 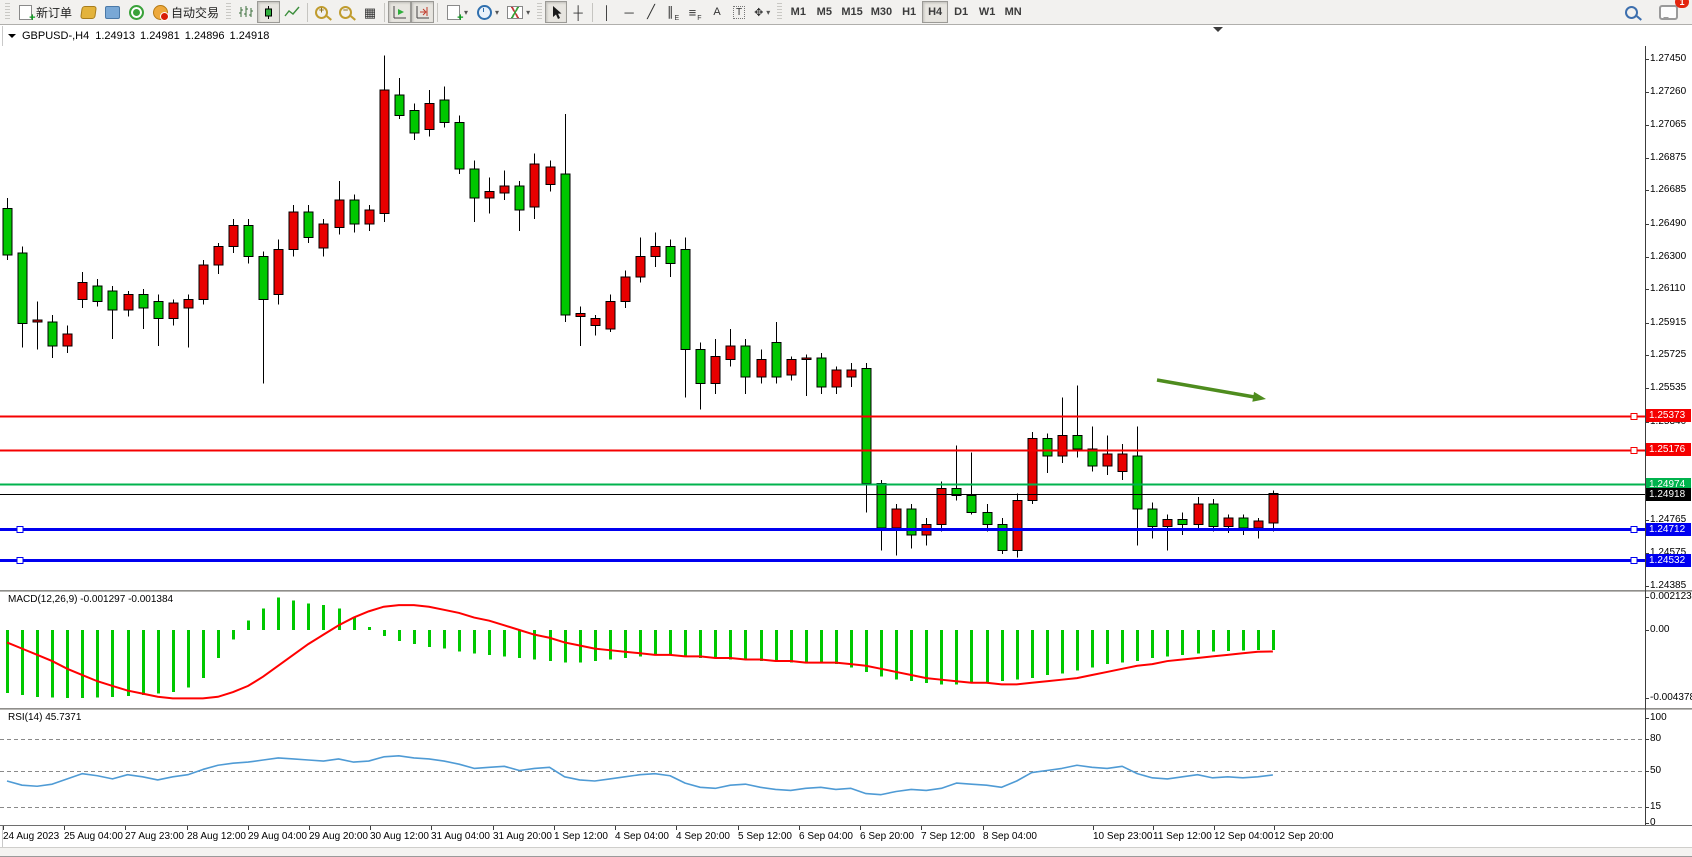 What do you see at coordinates (762, 12) in the screenshot?
I see `shapes-button: ✥ ▾` at bounding box center [762, 12].